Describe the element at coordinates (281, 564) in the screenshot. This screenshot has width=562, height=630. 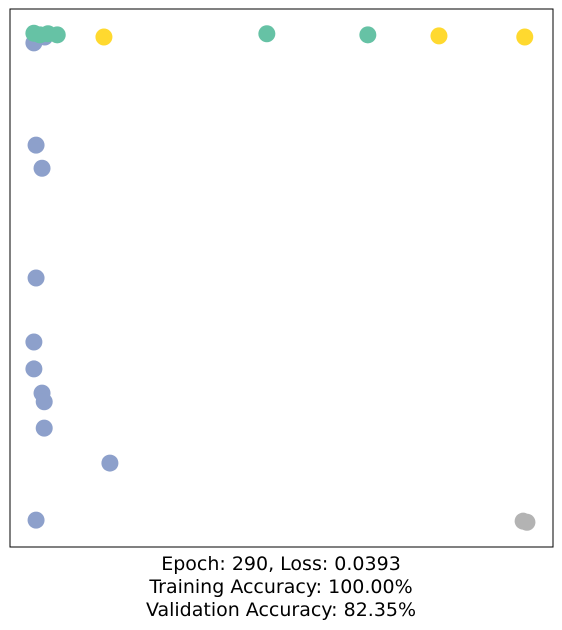
I see `caption-line: Epoch: 290, Loss: 0.0393` at that location.